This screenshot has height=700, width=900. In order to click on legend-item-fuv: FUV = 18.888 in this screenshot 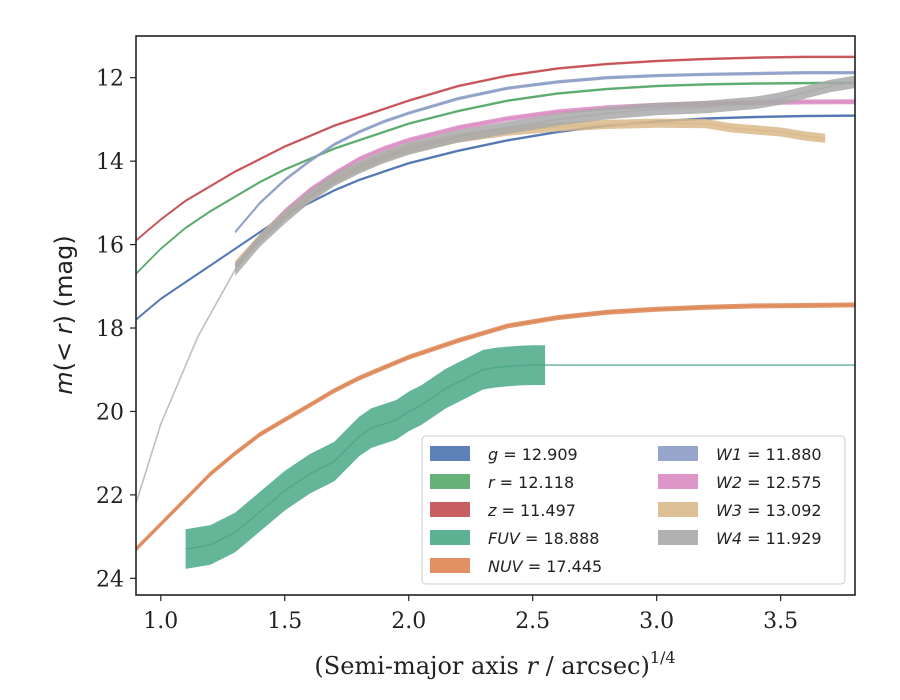, I will do `click(514, 538)`.